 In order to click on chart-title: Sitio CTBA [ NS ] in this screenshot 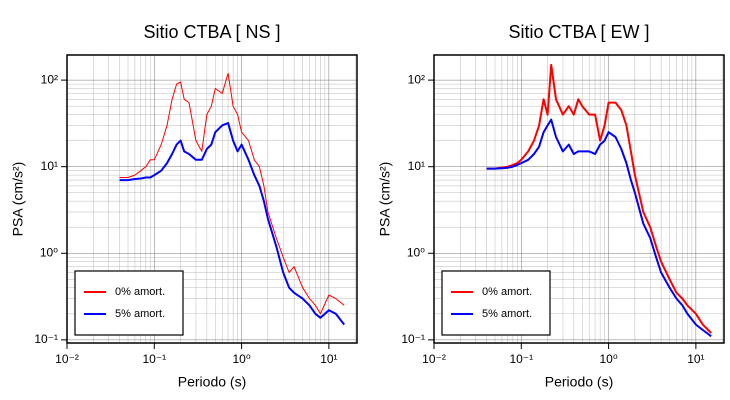, I will do `click(211, 32)`.